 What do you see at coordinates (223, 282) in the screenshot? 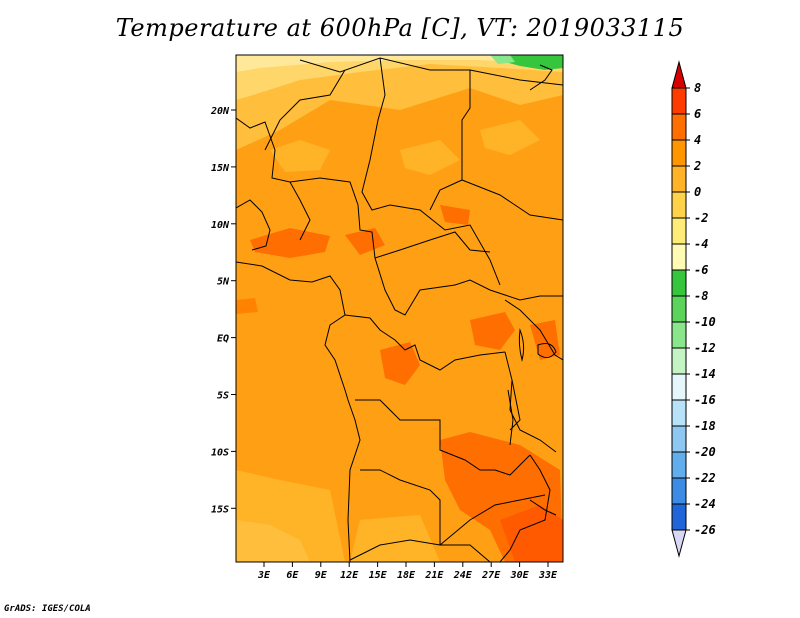
I see `lat-label: 5N` at bounding box center [223, 282].